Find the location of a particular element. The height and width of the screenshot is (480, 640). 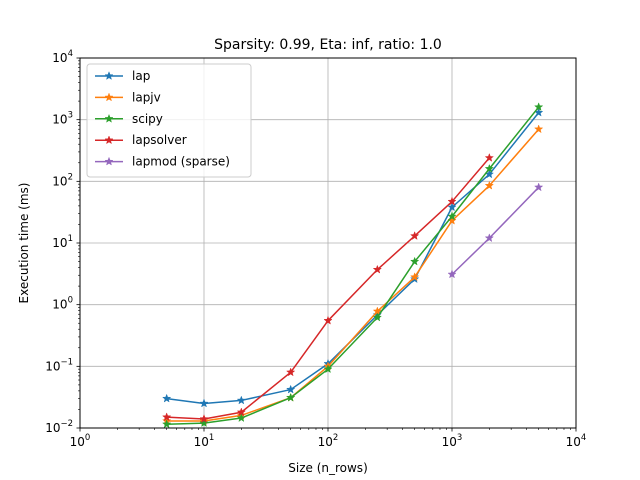

legend-box is located at coordinates (169, 120).